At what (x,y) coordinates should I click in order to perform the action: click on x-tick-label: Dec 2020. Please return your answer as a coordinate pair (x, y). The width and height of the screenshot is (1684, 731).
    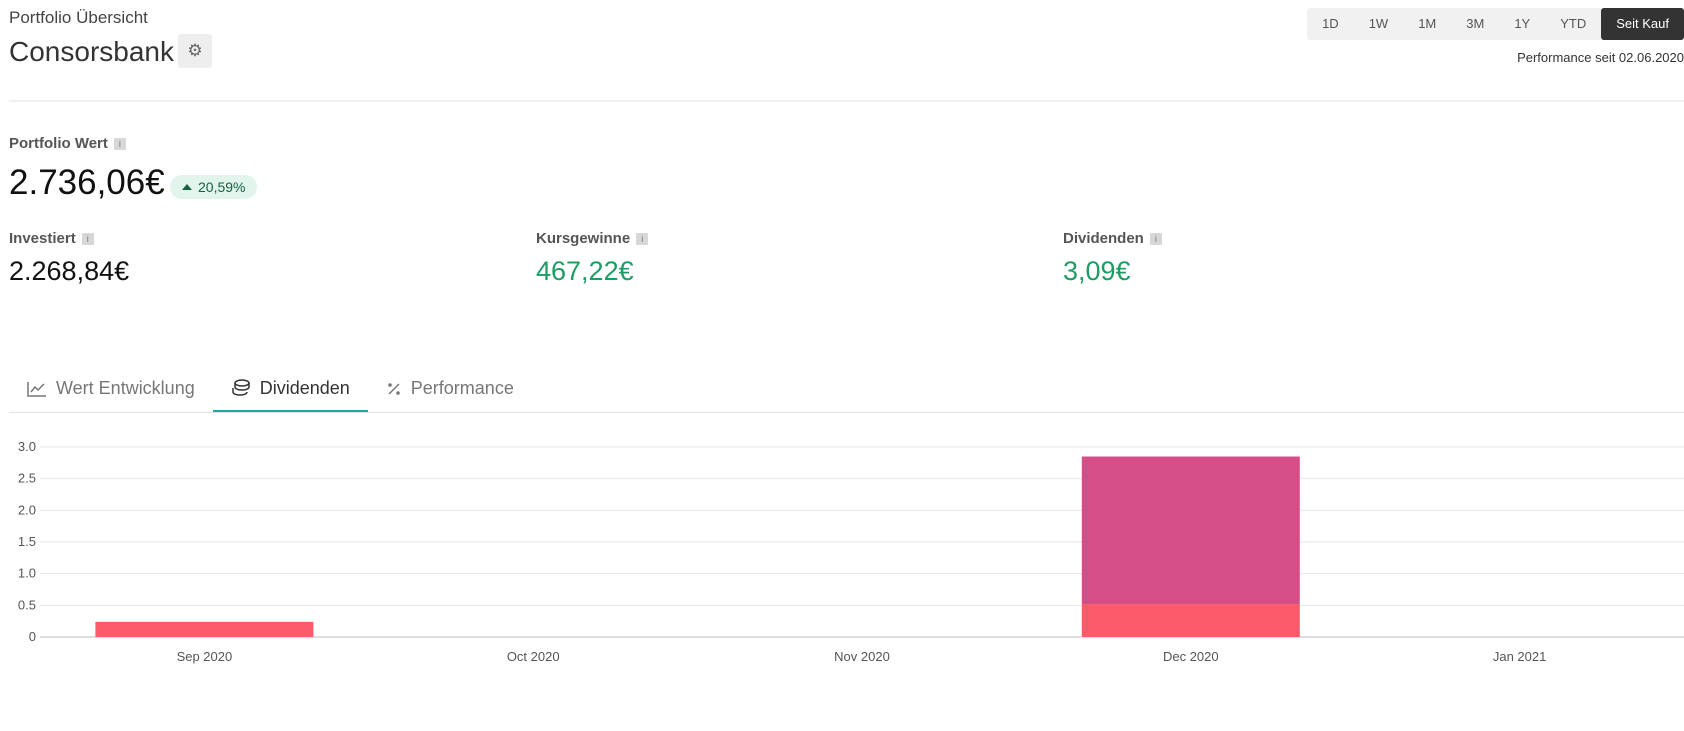
    Looking at the image, I should click on (1191, 656).